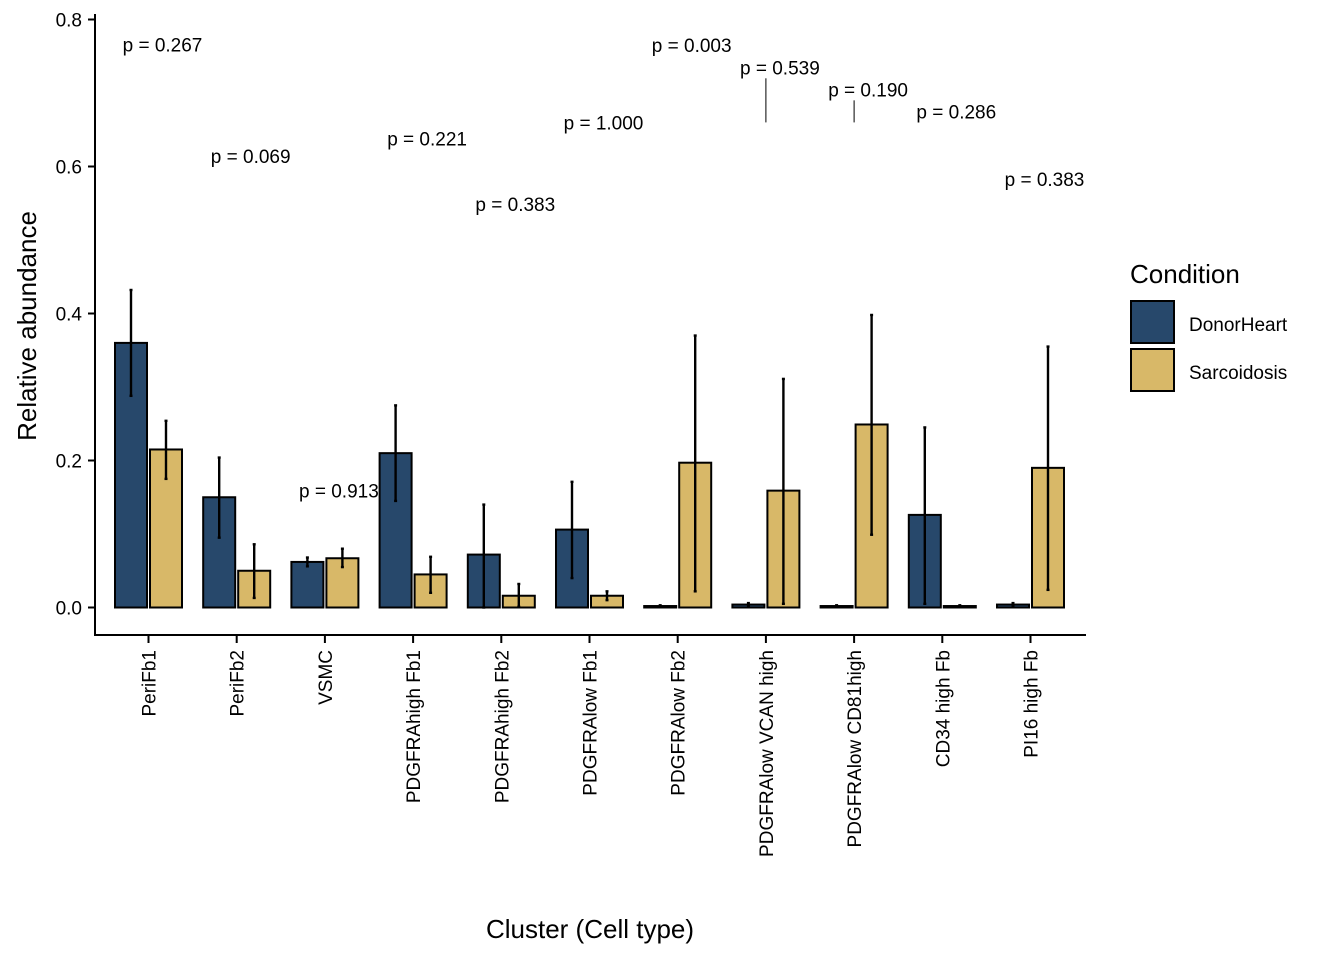 The height and width of the screenshot is (960, 1344). What do you see at coordinates (1185, 274) in the screenshot?
I see `legend-title: Condition` at bounding box center [1185, 274].